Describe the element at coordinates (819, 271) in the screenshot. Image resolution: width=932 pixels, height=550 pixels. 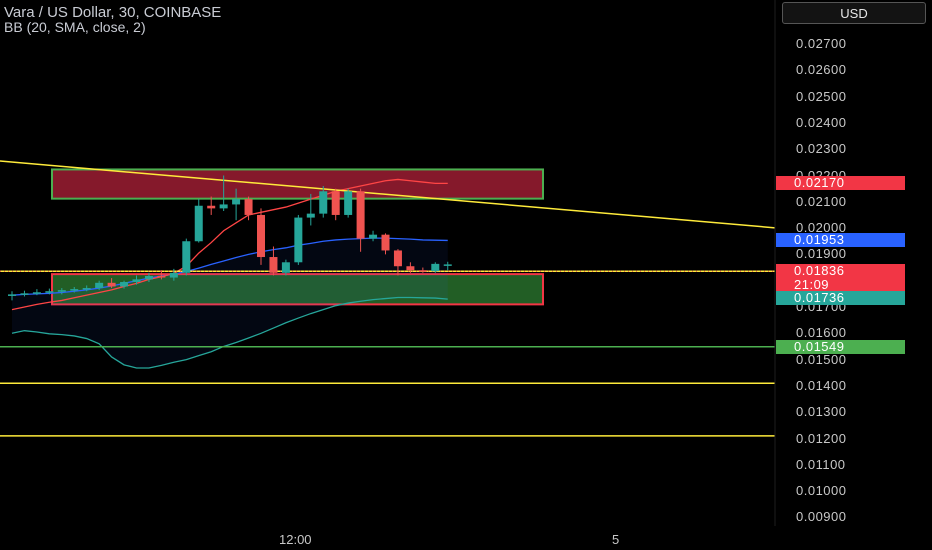
I see `price-tag-value: 0.01836` at that location.